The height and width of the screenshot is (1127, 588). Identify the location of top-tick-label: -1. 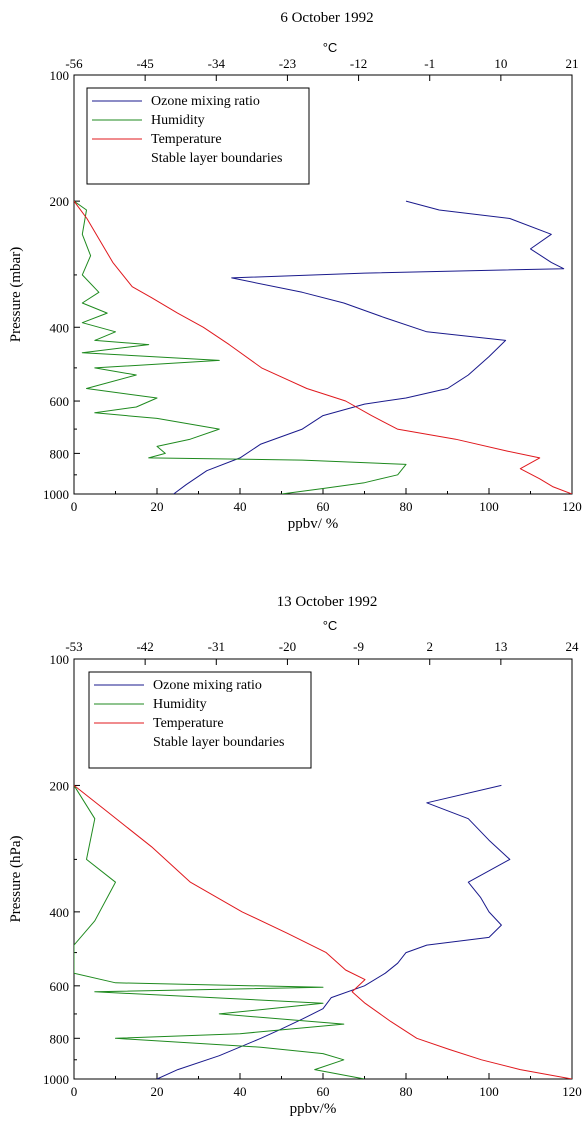
(429, 63).